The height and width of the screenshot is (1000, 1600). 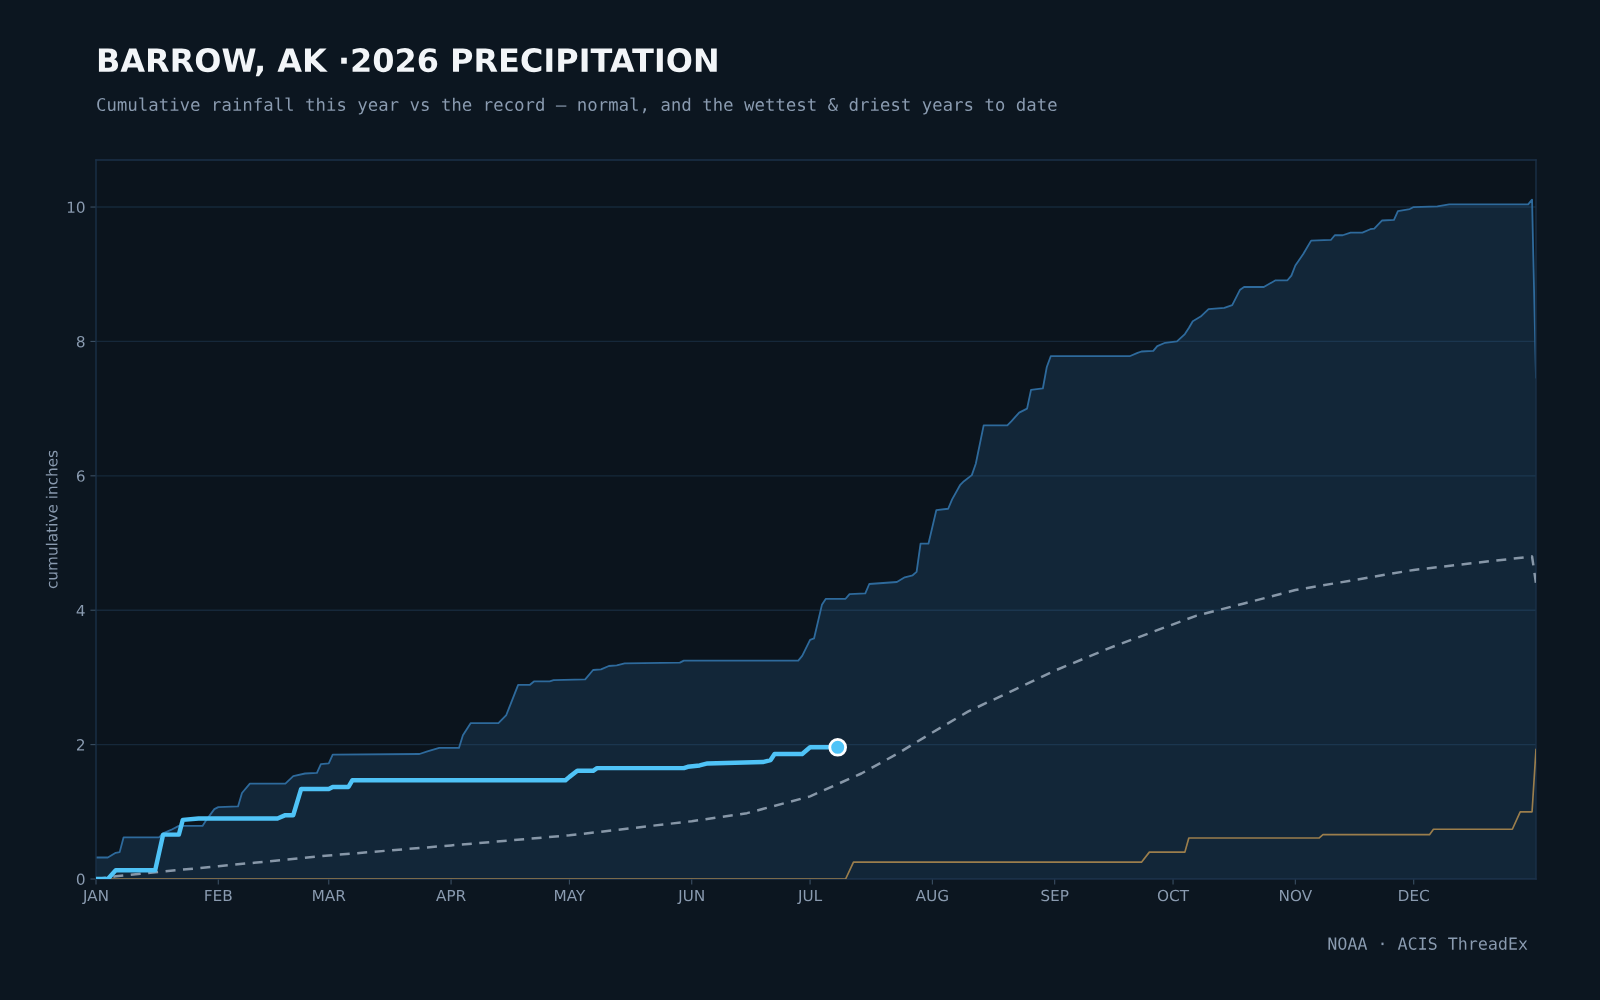 What do you see at coordinates (1414, 895) in the screenshot?
I see `x-tick-label: DEC` at bounding box center [1414, 895].